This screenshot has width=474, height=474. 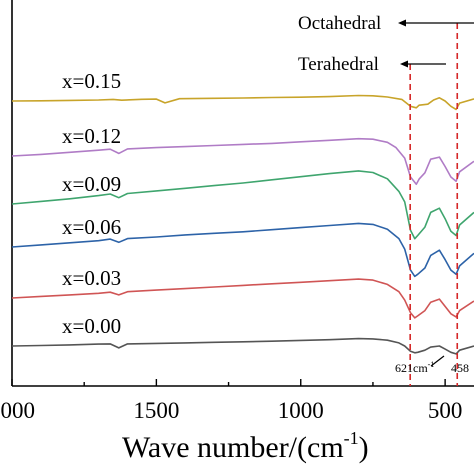 I want to click on series-label: x=0.12, so click(x=91, y=136).